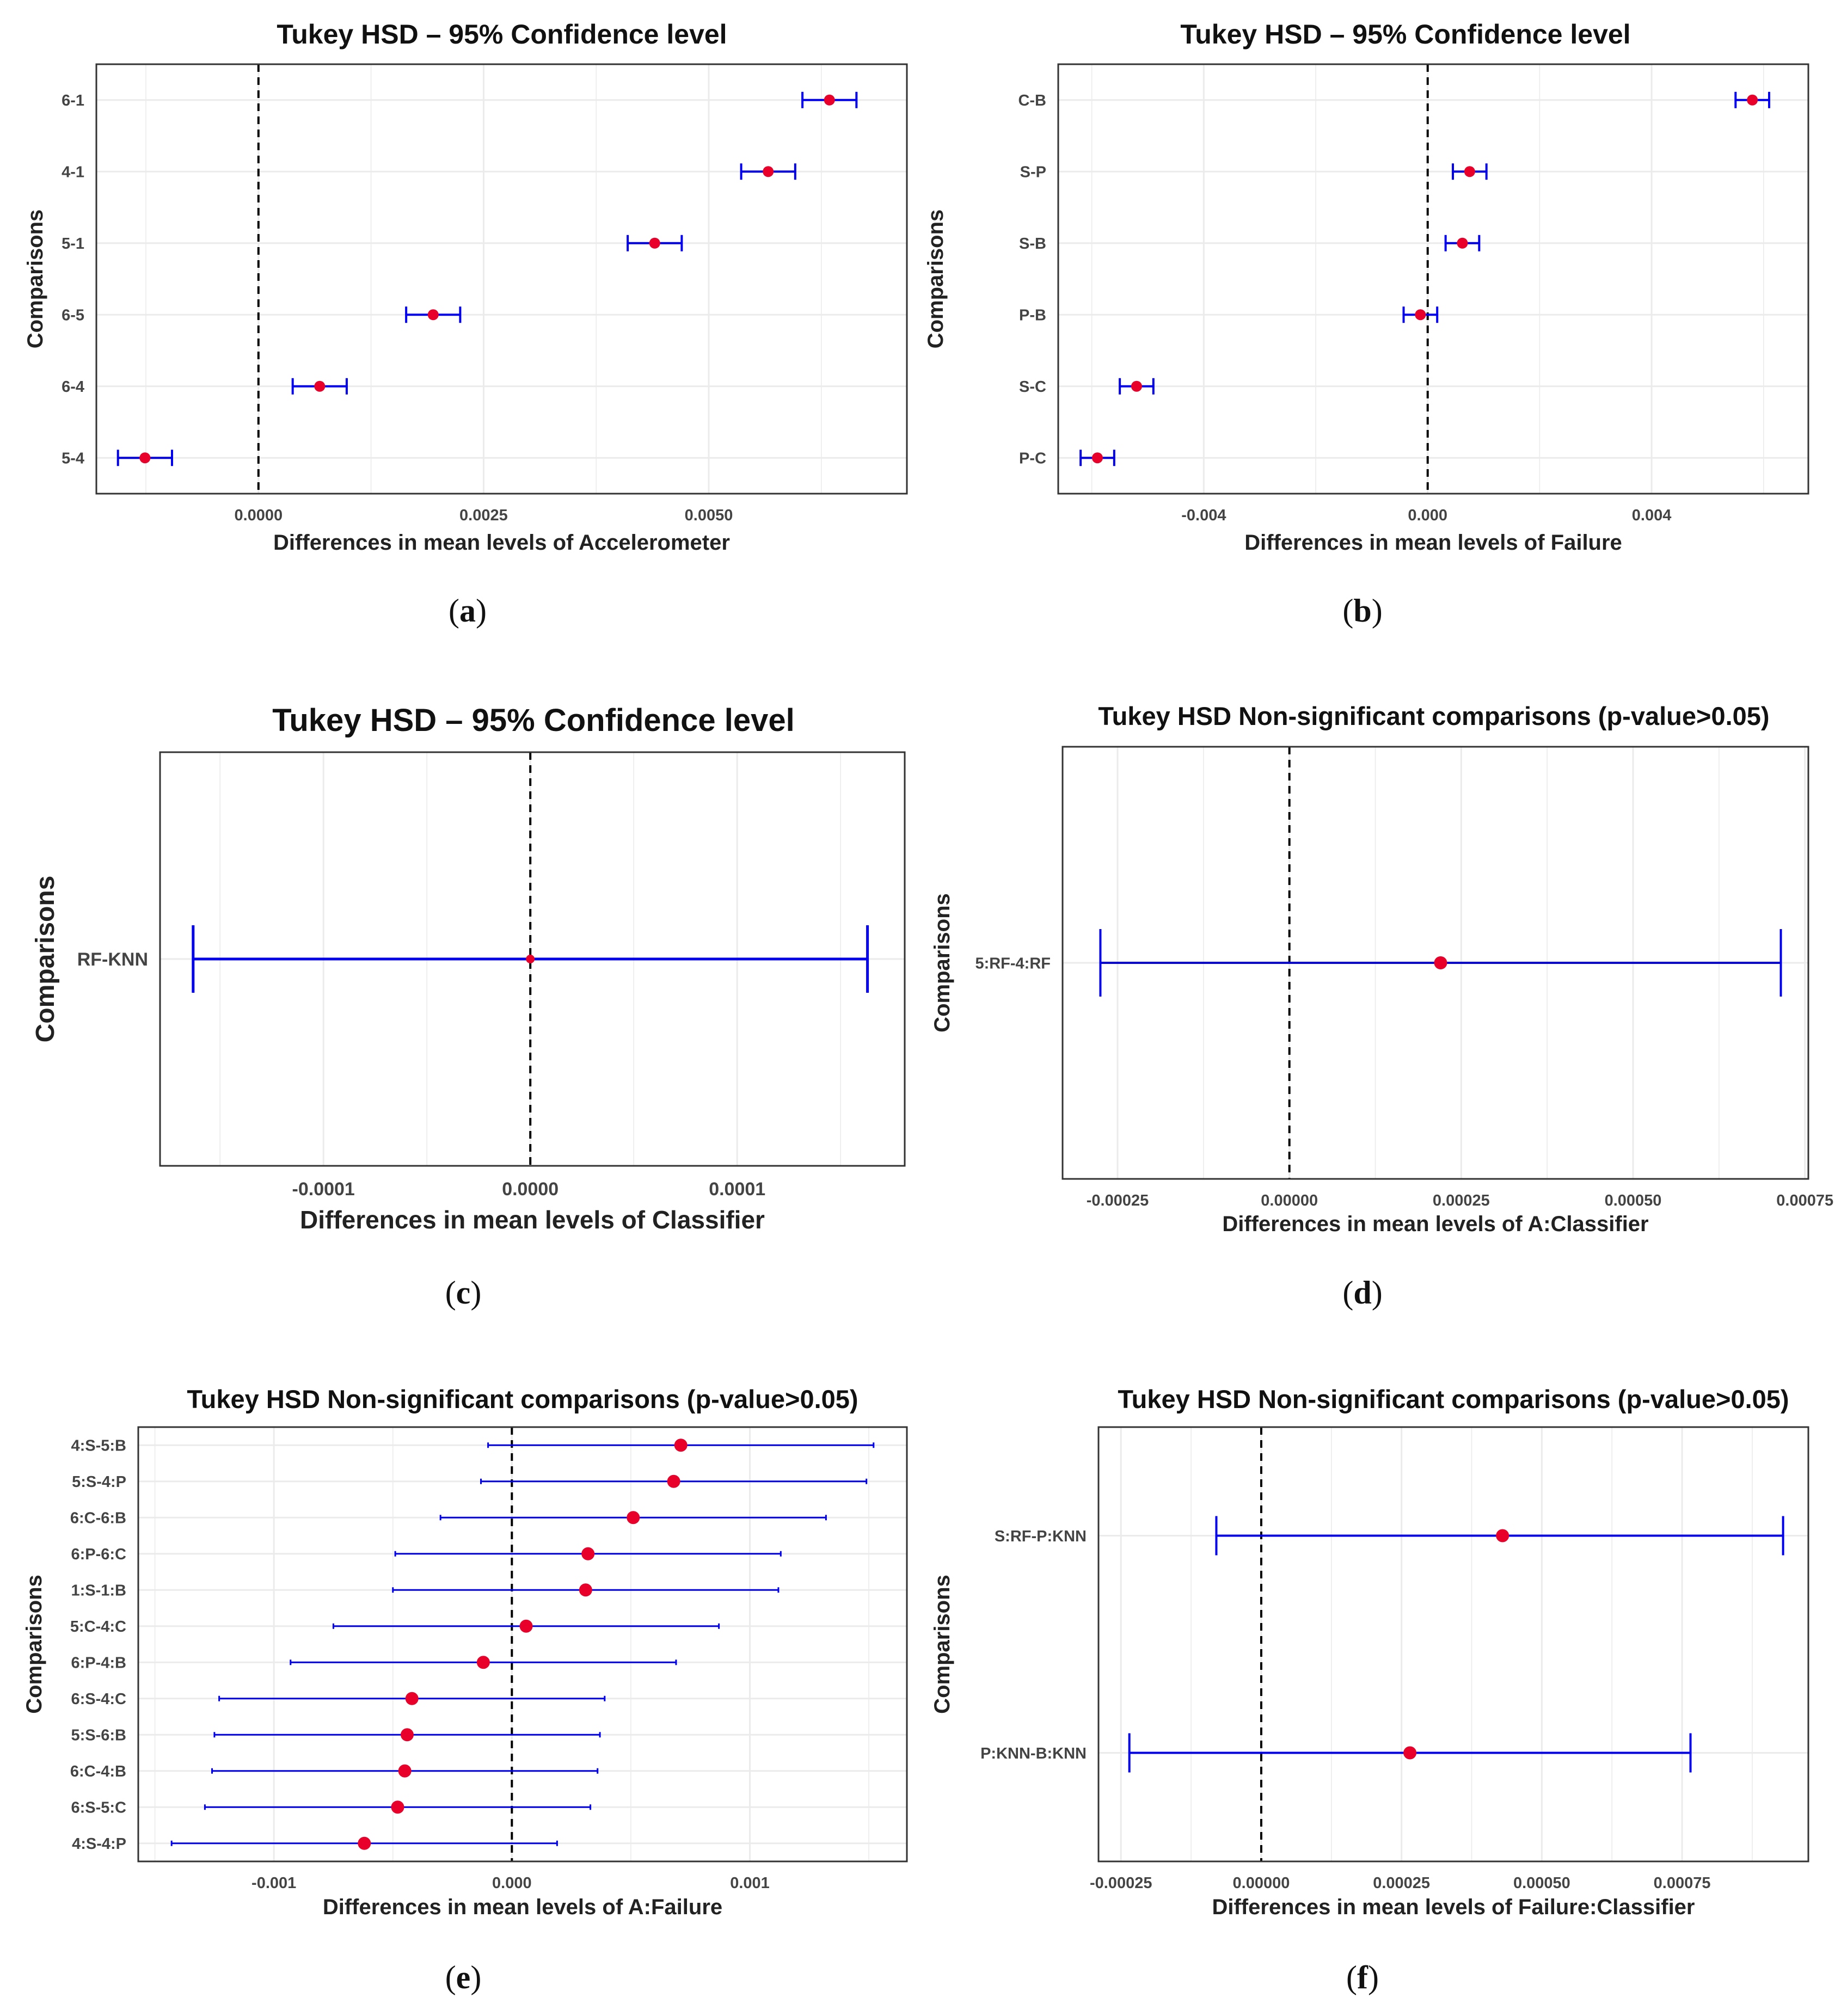  I want to click on panel-caption: (b), so click(1362, 611).